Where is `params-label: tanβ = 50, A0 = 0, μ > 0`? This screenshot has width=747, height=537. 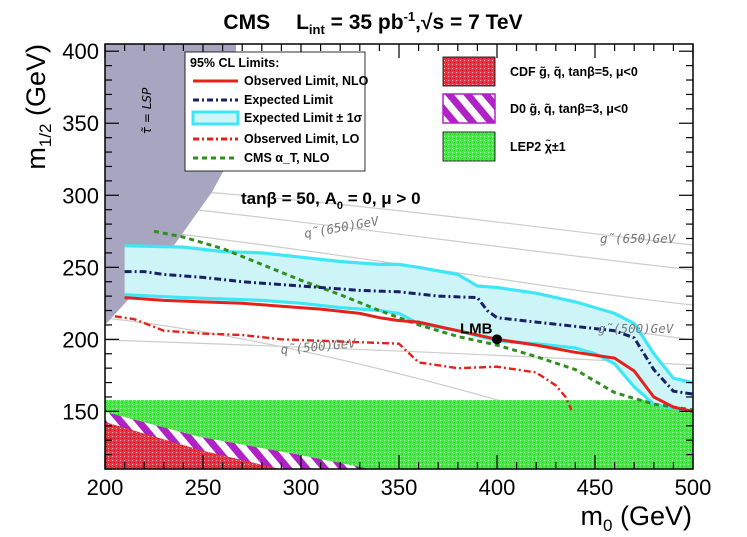
params-label: tanβ = 50, A0 = 0, μ > 0 is located at coordinates (331, 200).